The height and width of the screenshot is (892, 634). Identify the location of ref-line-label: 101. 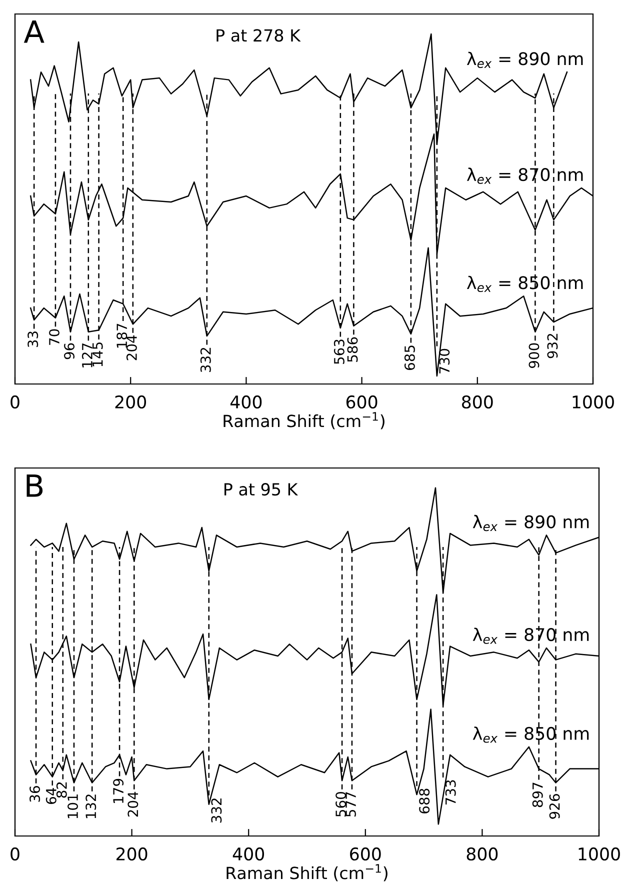
(73, 806).